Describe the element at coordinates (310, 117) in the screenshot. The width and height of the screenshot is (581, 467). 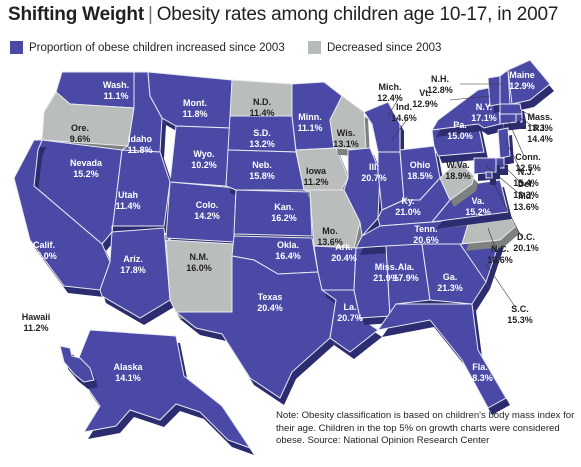
I see `state-name: Minn.` at that location.